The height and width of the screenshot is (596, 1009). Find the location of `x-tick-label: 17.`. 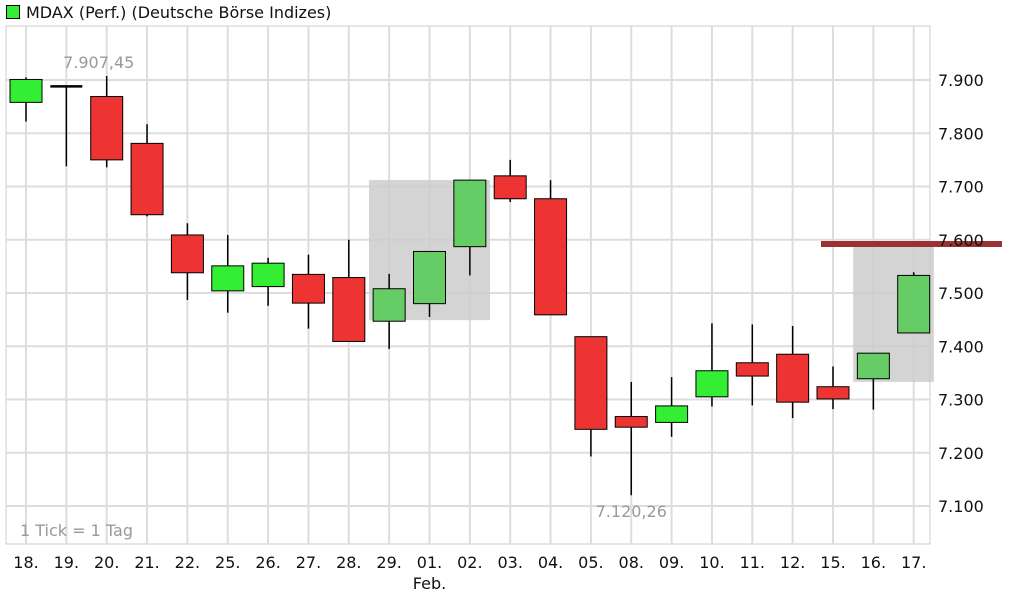

x-tick-label: 17. is located at coordinates (913, 562).